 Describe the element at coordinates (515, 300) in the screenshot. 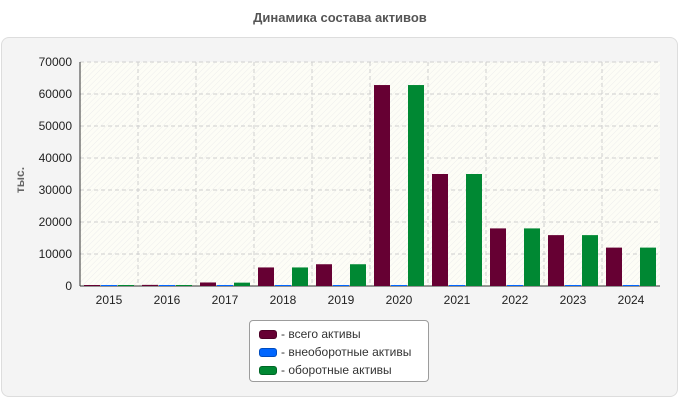

I see `x-tick-label: 2022` at that location.